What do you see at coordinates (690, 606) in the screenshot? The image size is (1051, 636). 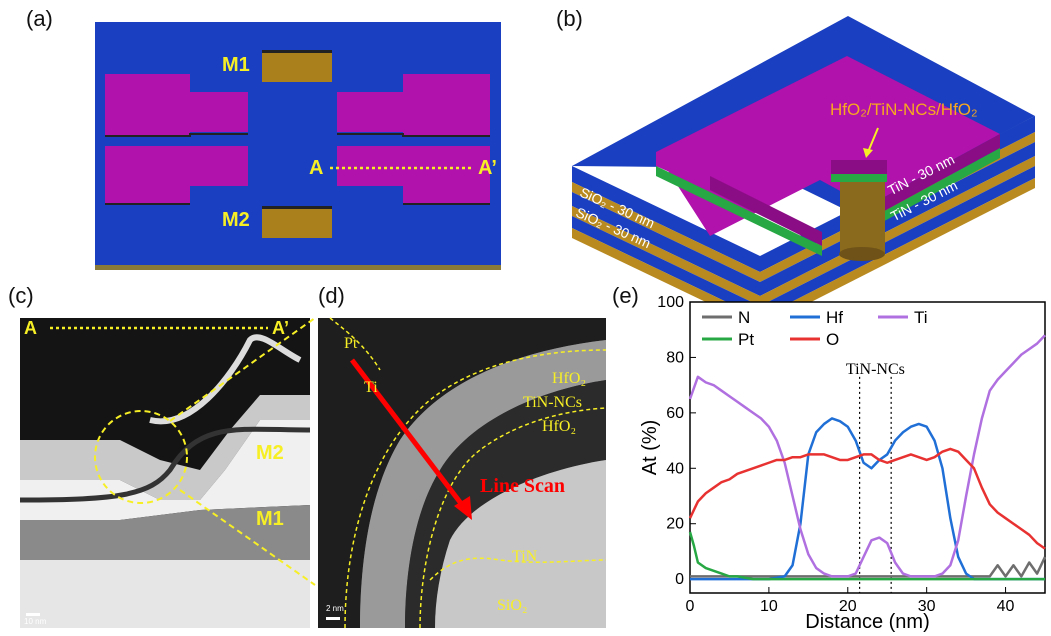 I see `x-tick-label: 0` at bounding box center [690, 606].